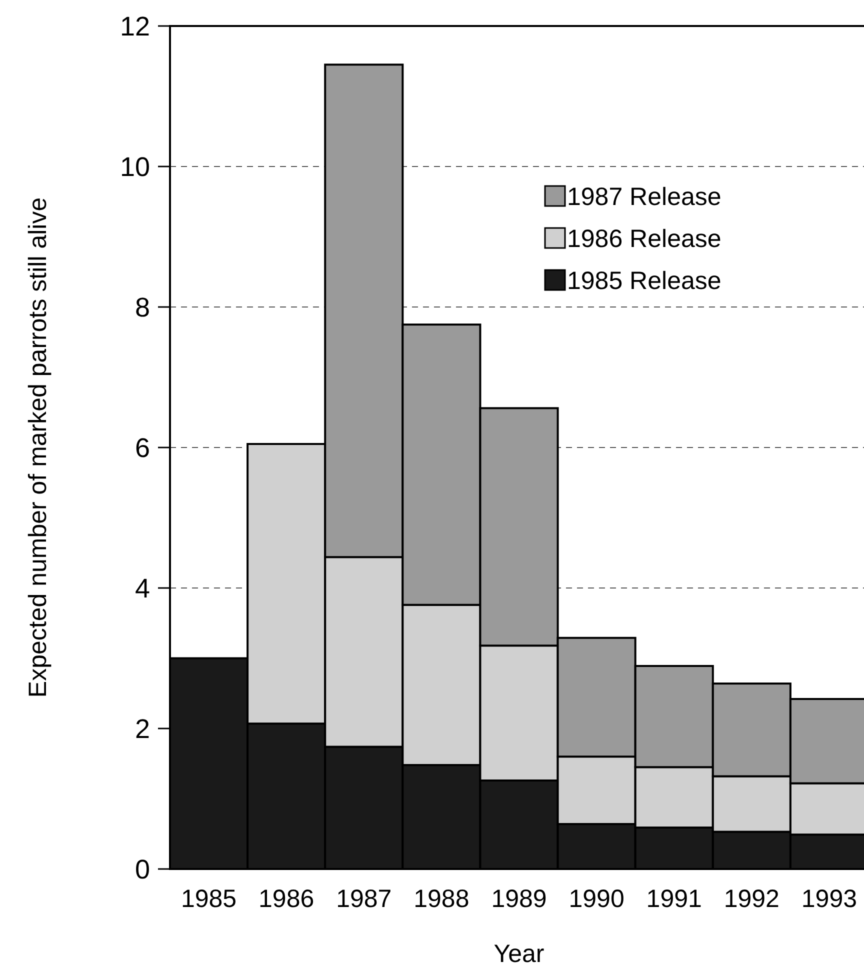 Image resolution: width=864 pixels, height=966 pixels. Describe the element at coordinates (442, 899) in the screenshot. I see `x-tick-label: 1988` at that location.